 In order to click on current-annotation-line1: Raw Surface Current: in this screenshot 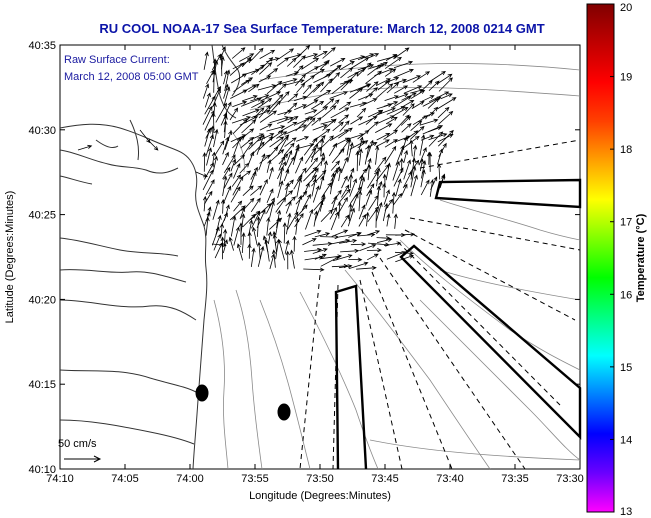, I will do `click(117, 60)`.